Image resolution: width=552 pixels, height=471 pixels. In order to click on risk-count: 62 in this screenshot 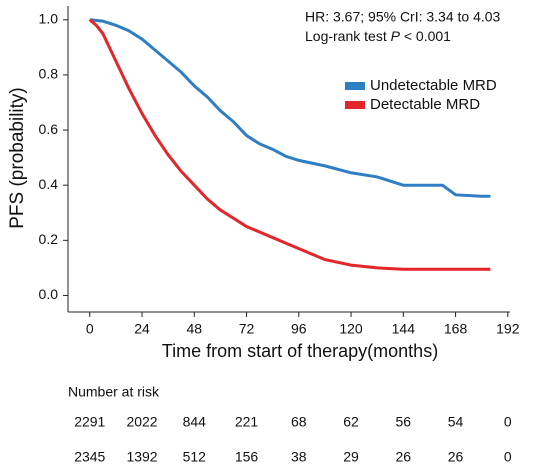, I will do `click(351, 422)`.